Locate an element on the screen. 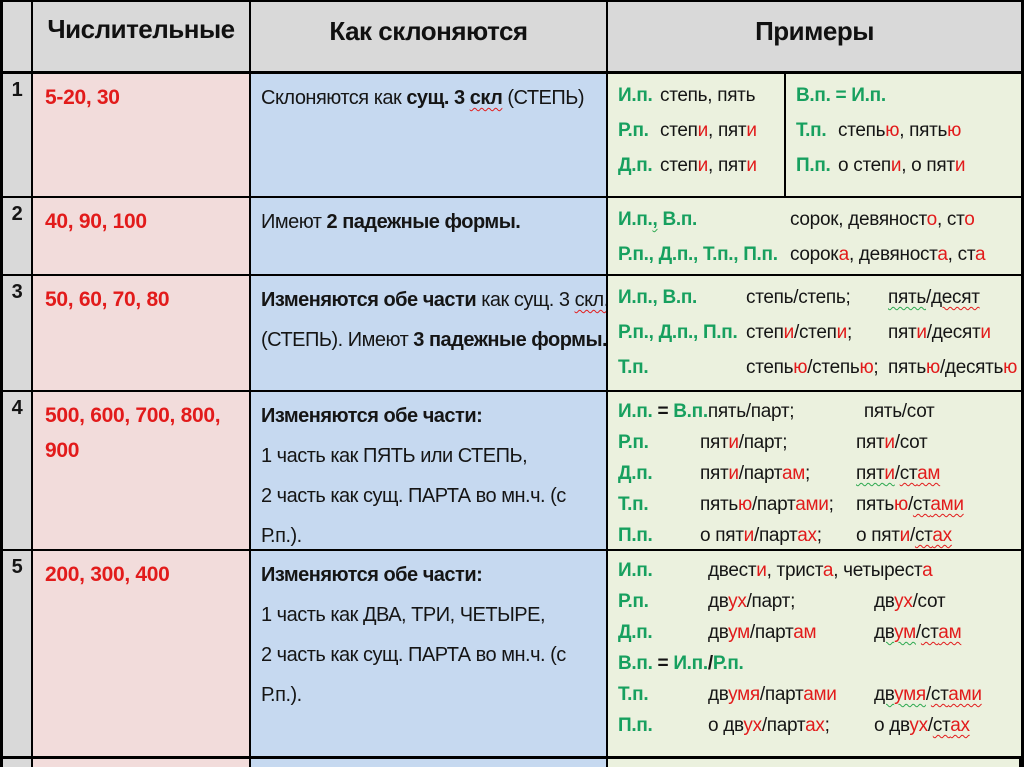 The height and width of the screenshot is (767, 1024). text-cell: пяти/партам; is located at coordinates (778, 473).